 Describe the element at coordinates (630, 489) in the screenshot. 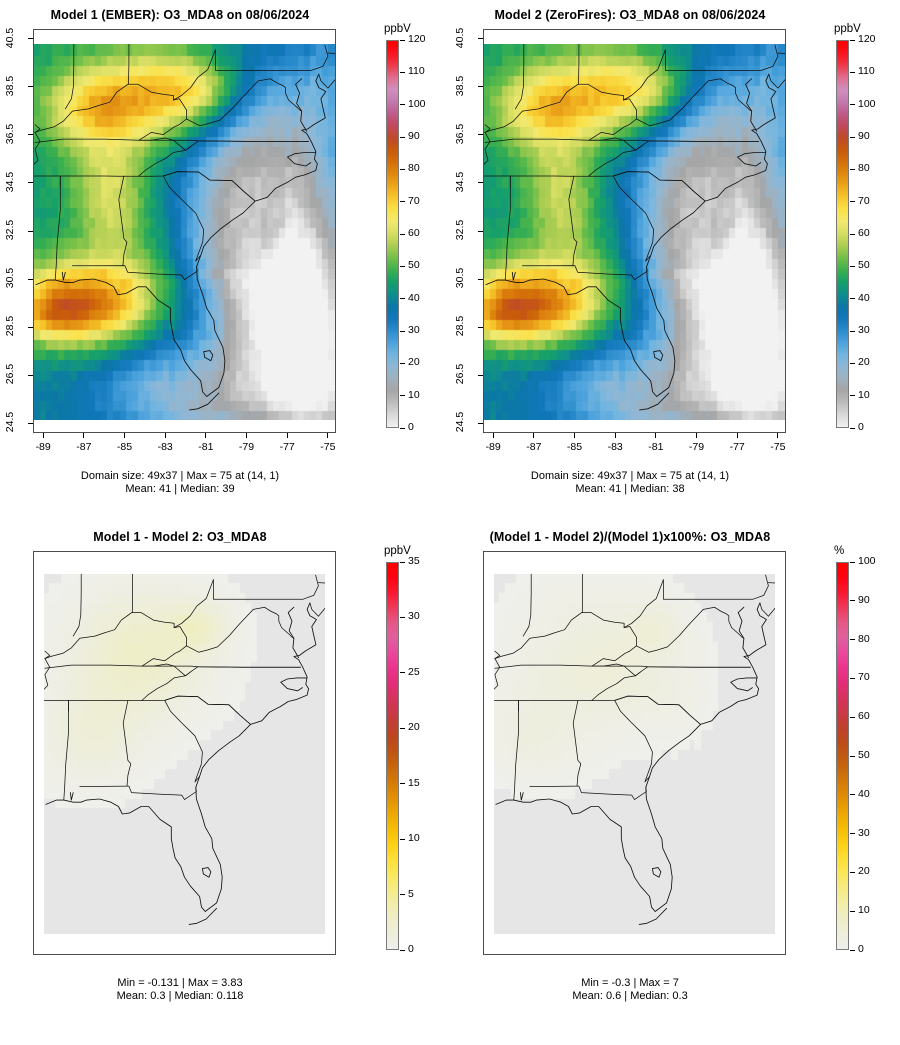

I see `panel-footnote-line2: Mean: 41 | Median: 38` at that location.